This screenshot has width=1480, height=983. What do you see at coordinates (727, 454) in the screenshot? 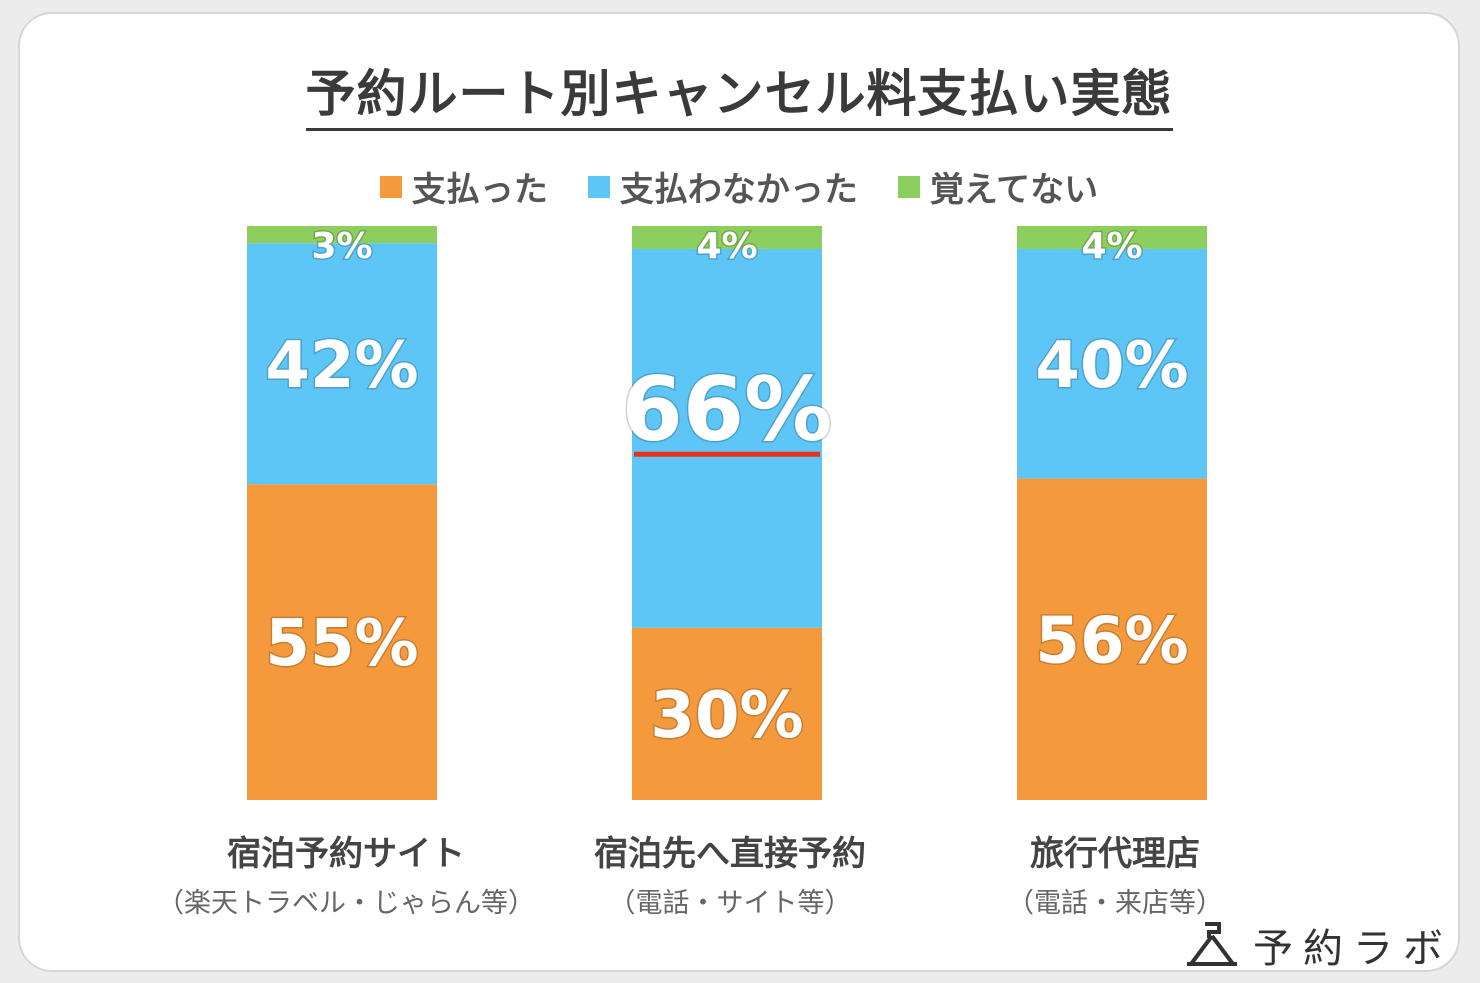
I see `highlight-underline` at bounding box center [727, 454].